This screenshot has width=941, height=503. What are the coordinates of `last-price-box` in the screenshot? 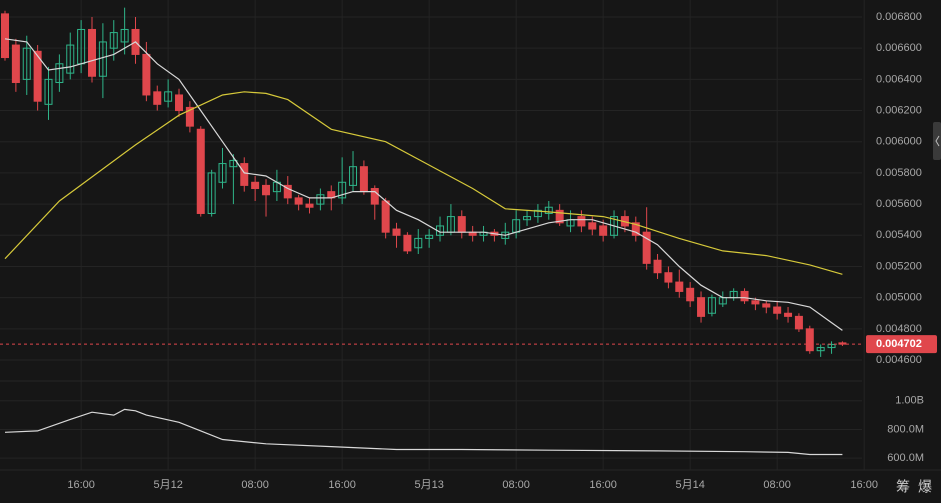 It's located at (901, 344).